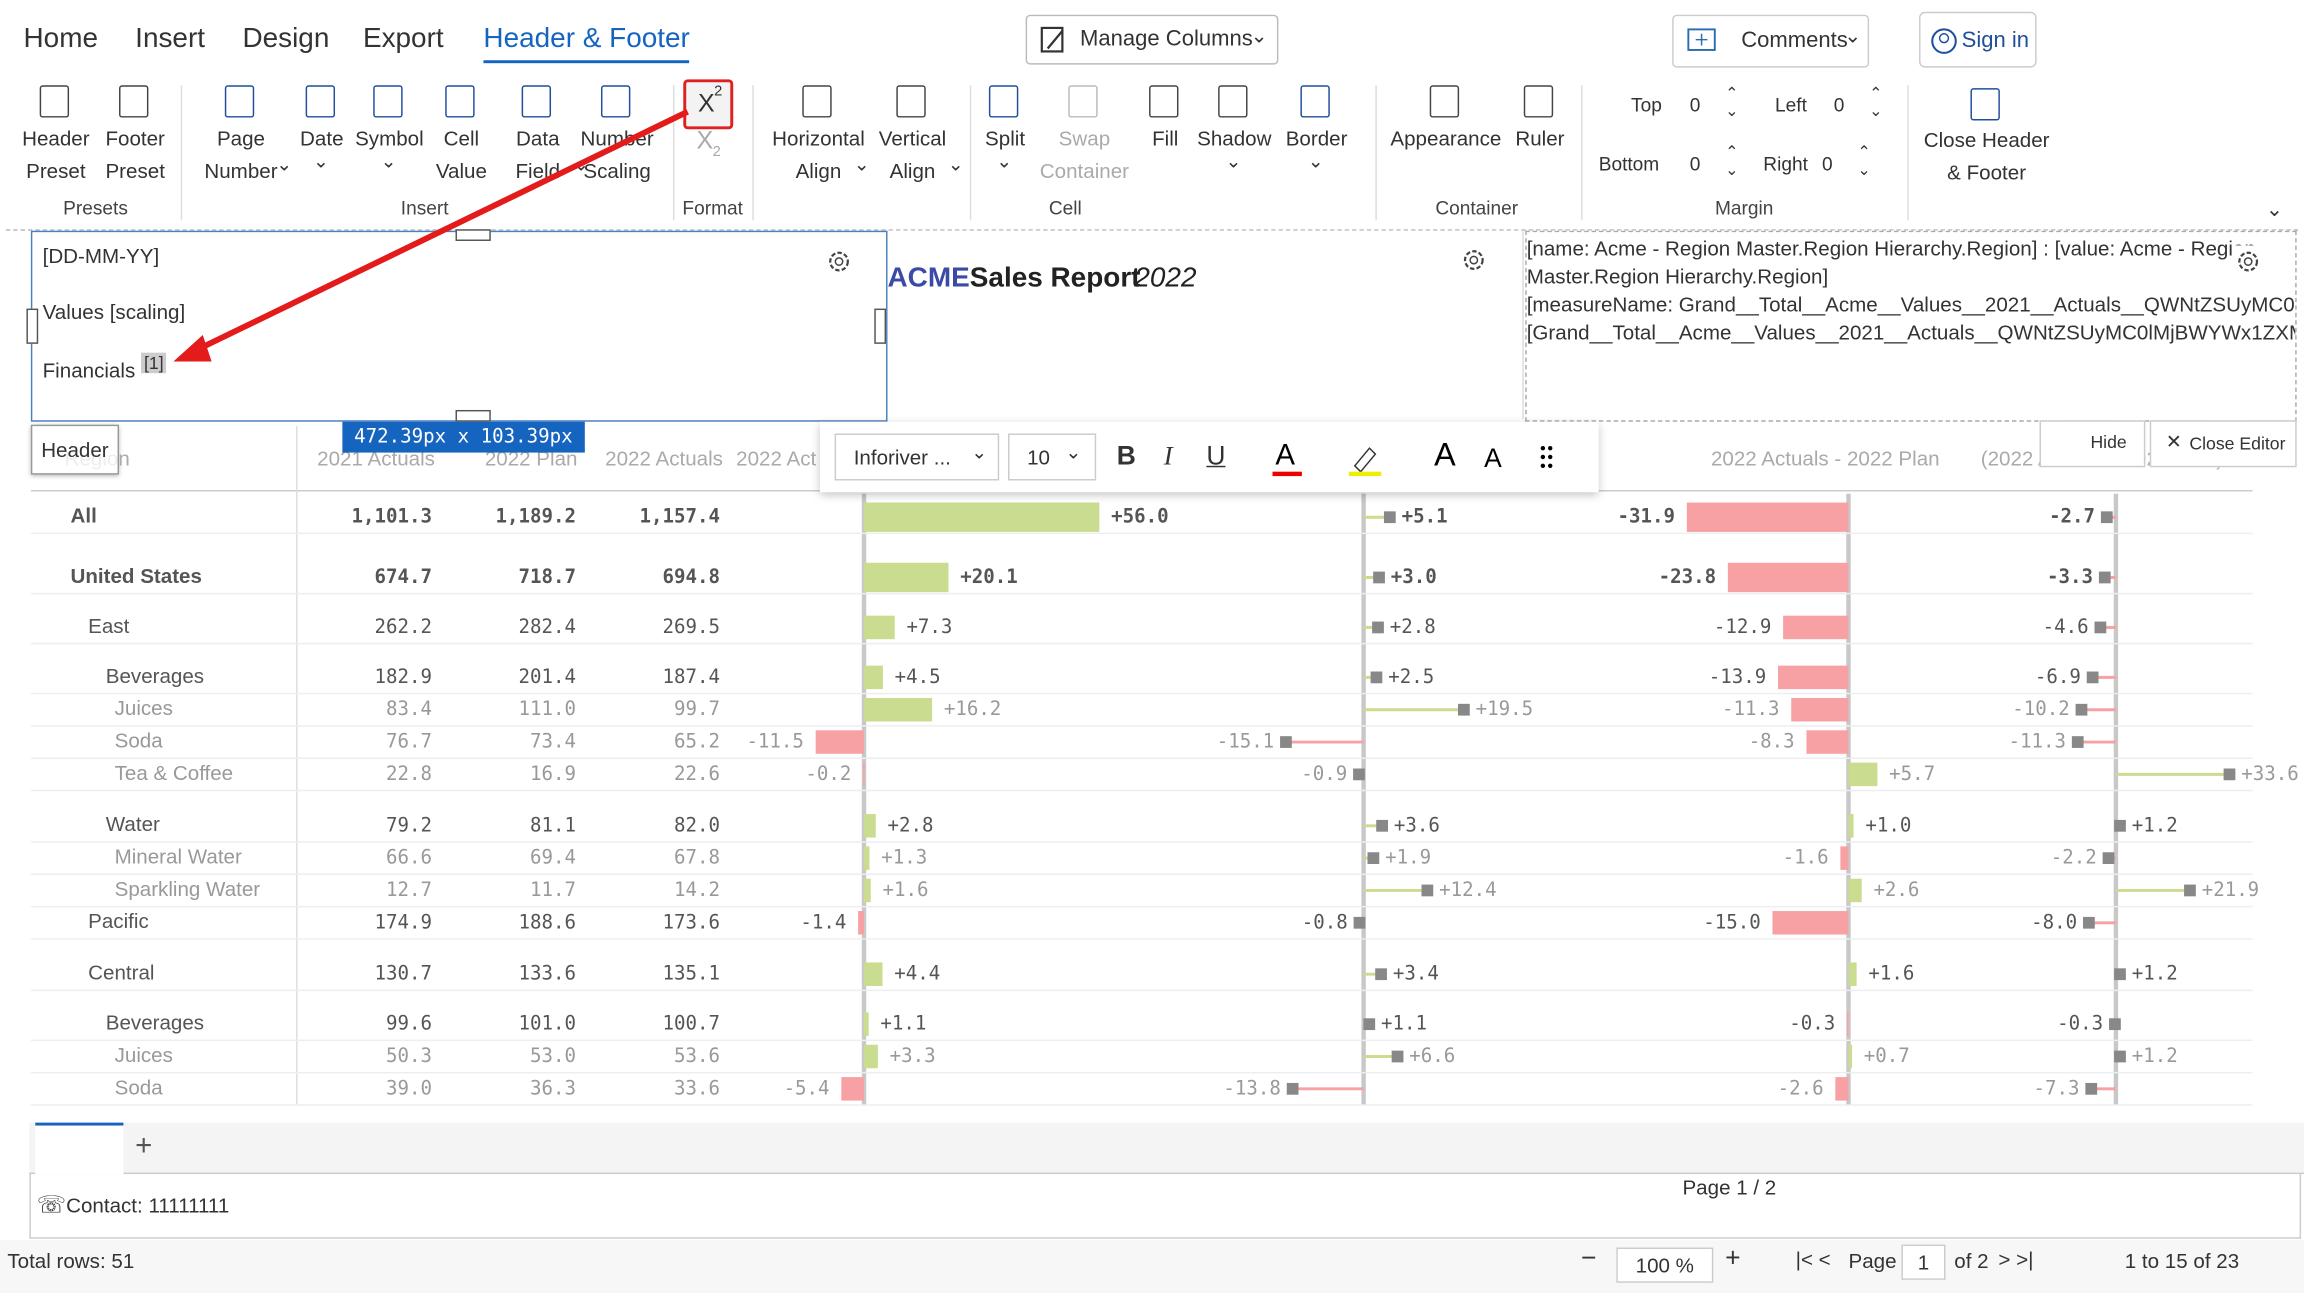  I want to click on header-tab: Header, so click(75, 449).